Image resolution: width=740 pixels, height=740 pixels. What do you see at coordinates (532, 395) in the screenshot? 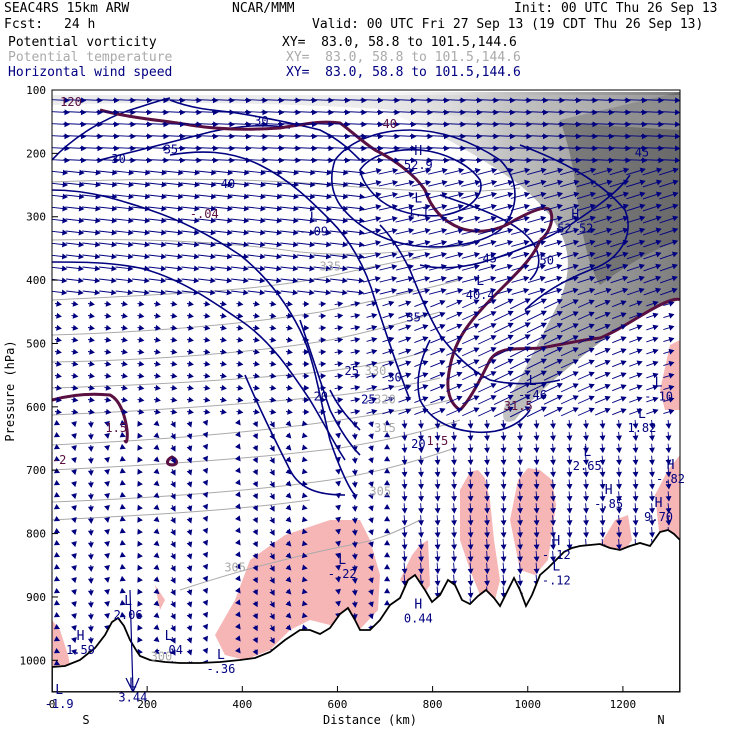
I see `extremum-value: -.46` at bounding box center [532, 395].